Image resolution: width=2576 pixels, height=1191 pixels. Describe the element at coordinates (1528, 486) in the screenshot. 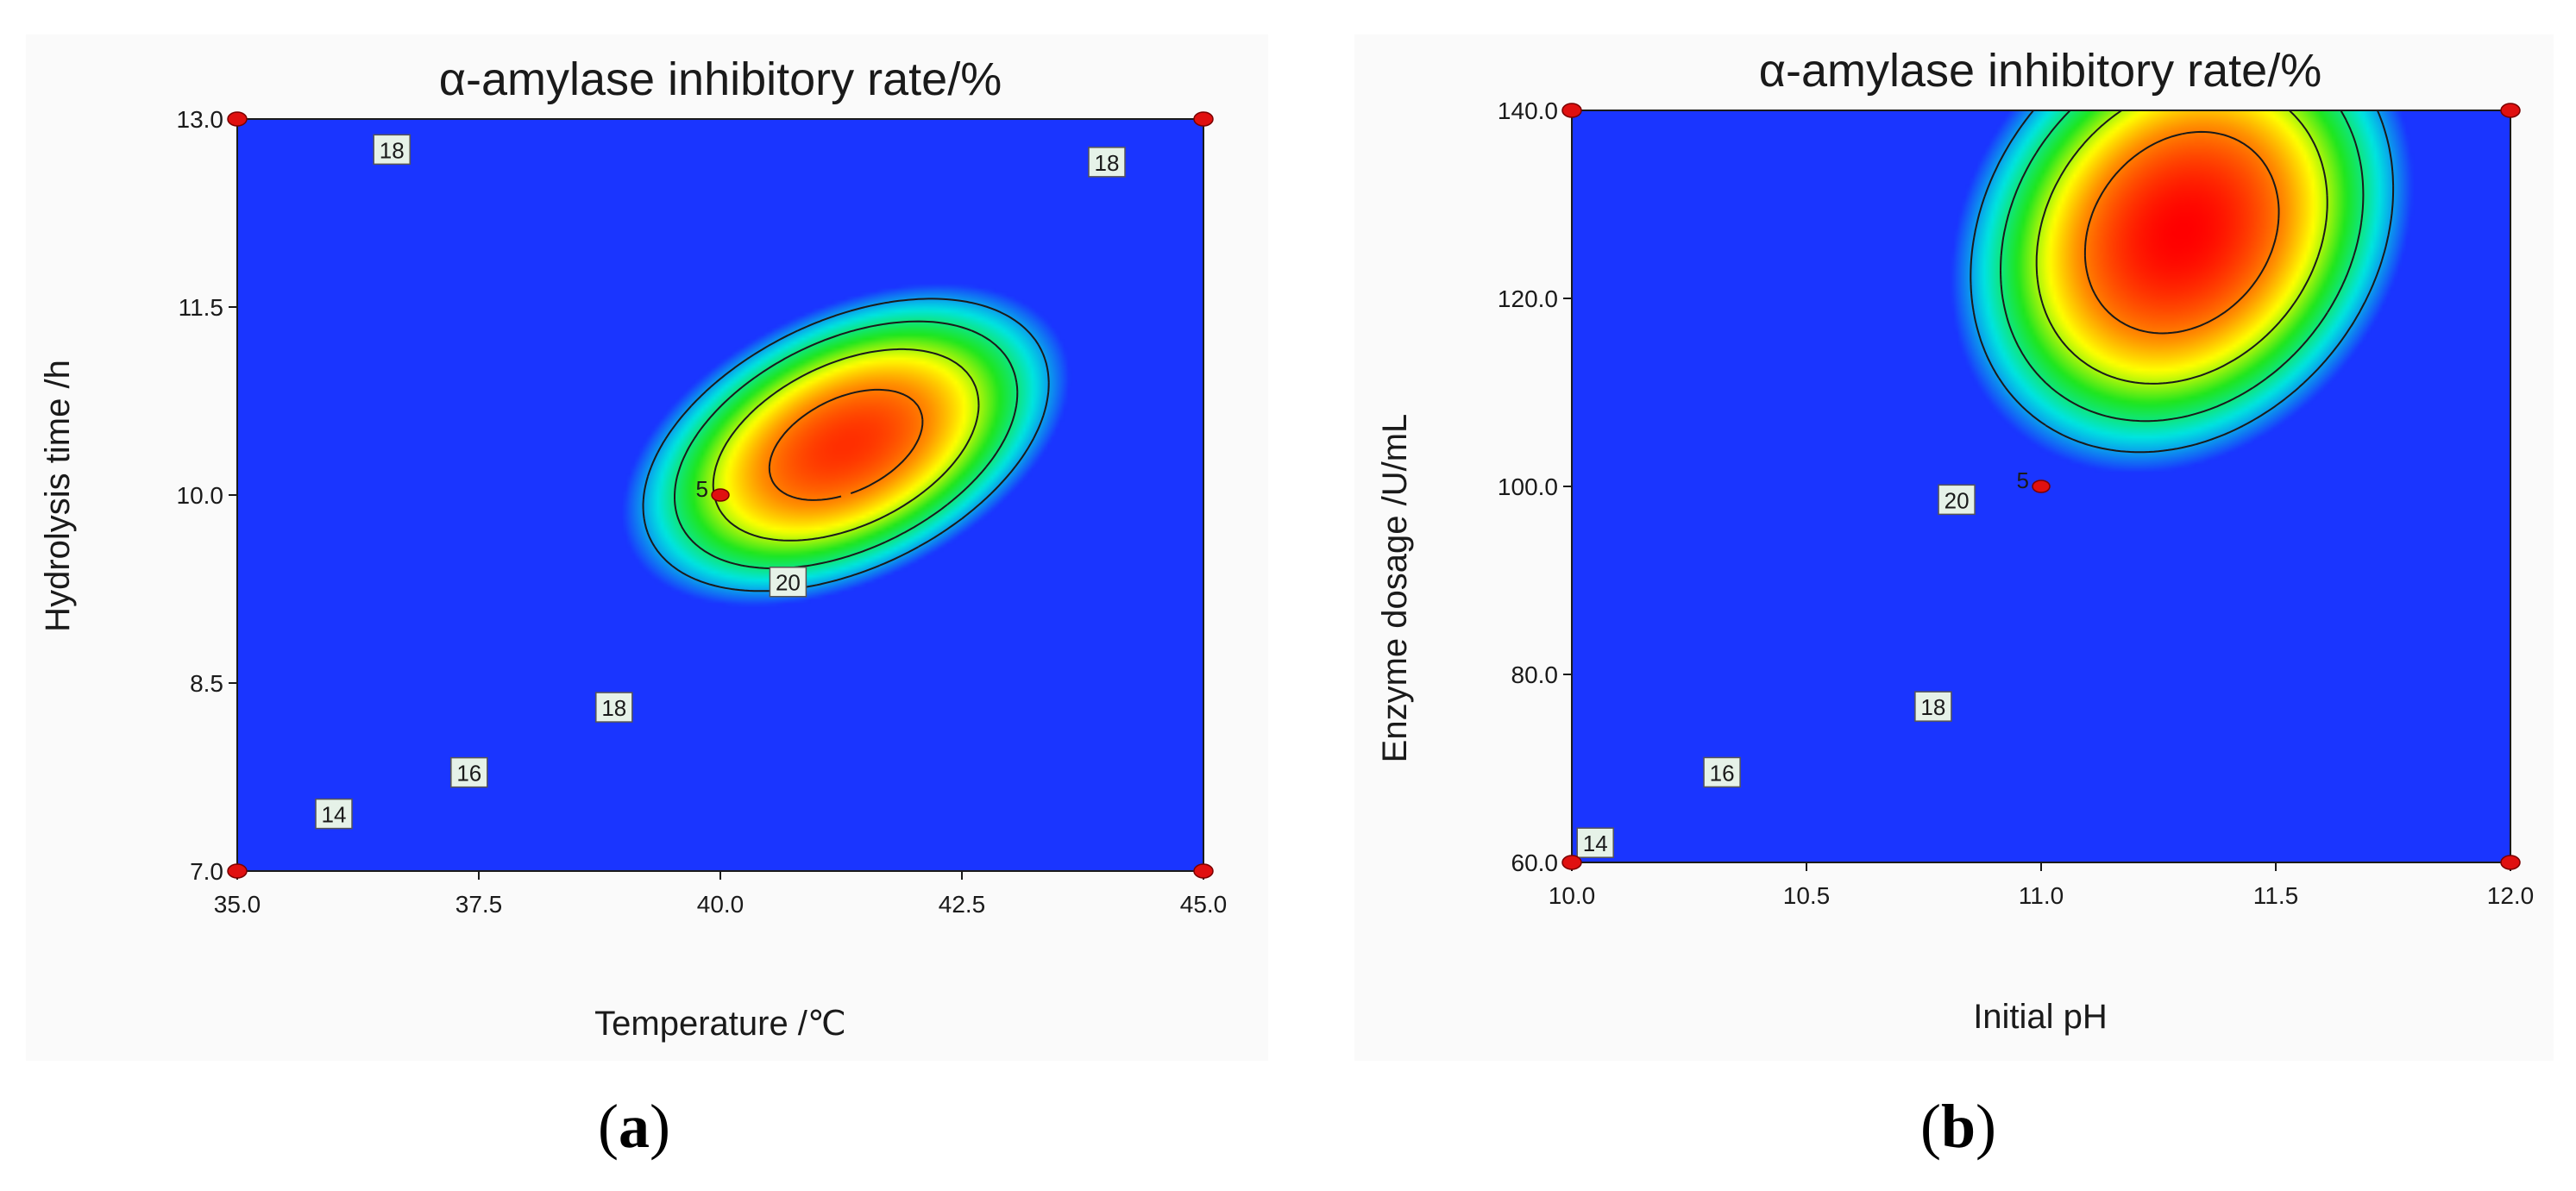

I see `y-tick-label-b: 100.0` at that location.